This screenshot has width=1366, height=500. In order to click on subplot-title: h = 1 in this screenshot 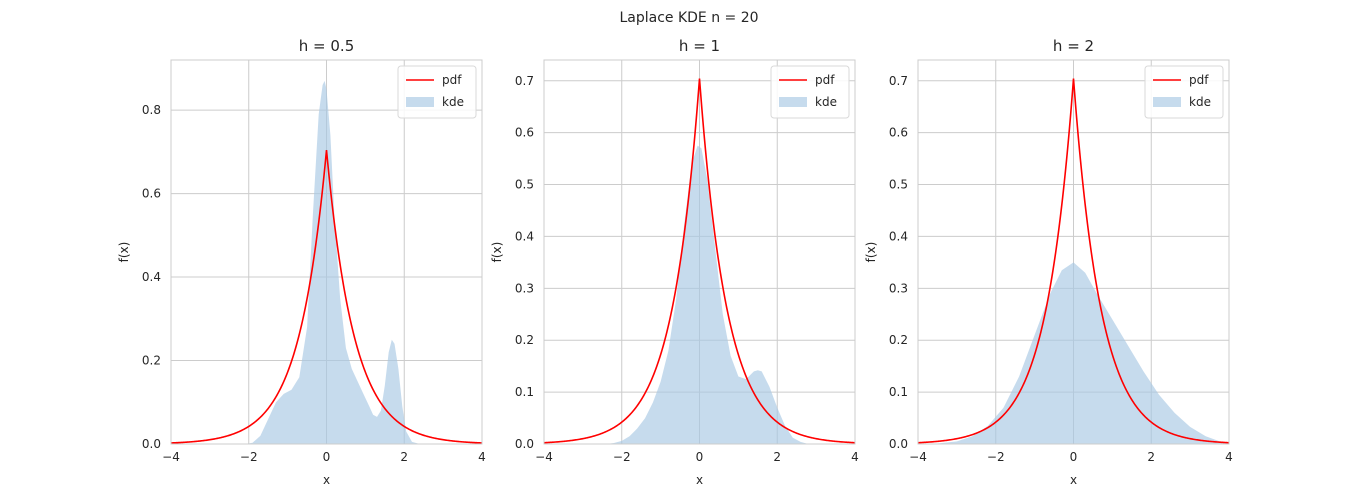, I will do `click(699, 46)`.